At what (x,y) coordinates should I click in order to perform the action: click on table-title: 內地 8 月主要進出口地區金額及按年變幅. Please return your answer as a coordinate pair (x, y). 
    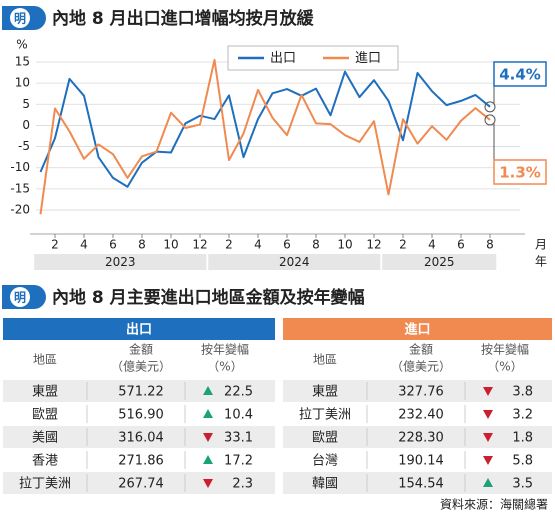
    Looking at the image, I should click on (208, 297).